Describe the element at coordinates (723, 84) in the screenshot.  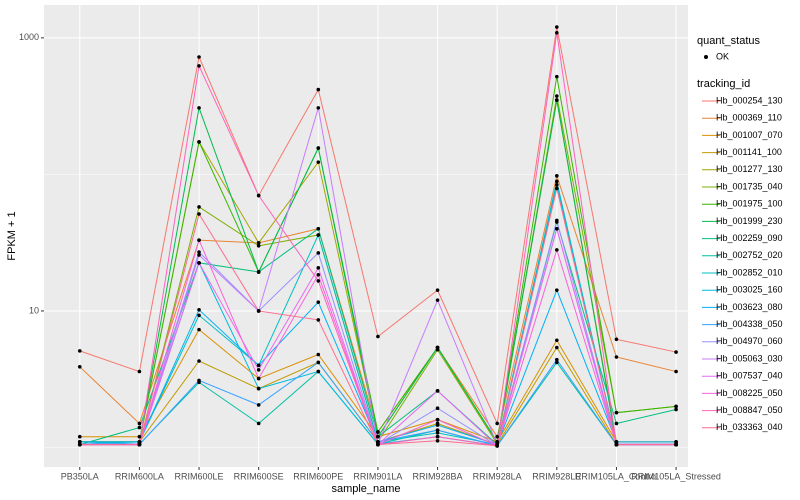
I see `legend-title: tracking_id` at that location.